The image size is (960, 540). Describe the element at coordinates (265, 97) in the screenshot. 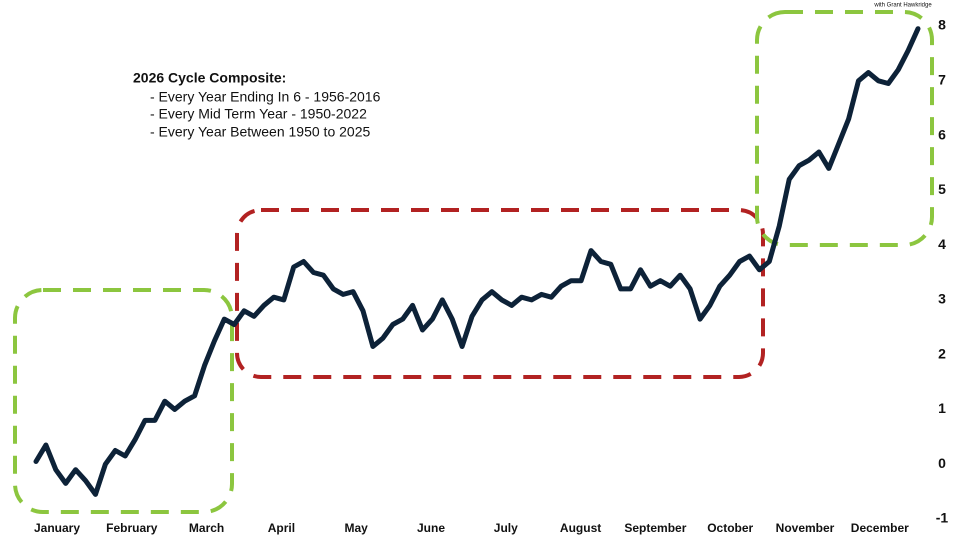

I see `annotation-line: - Every Year Ending In 6 - 1956-2016` at that location.